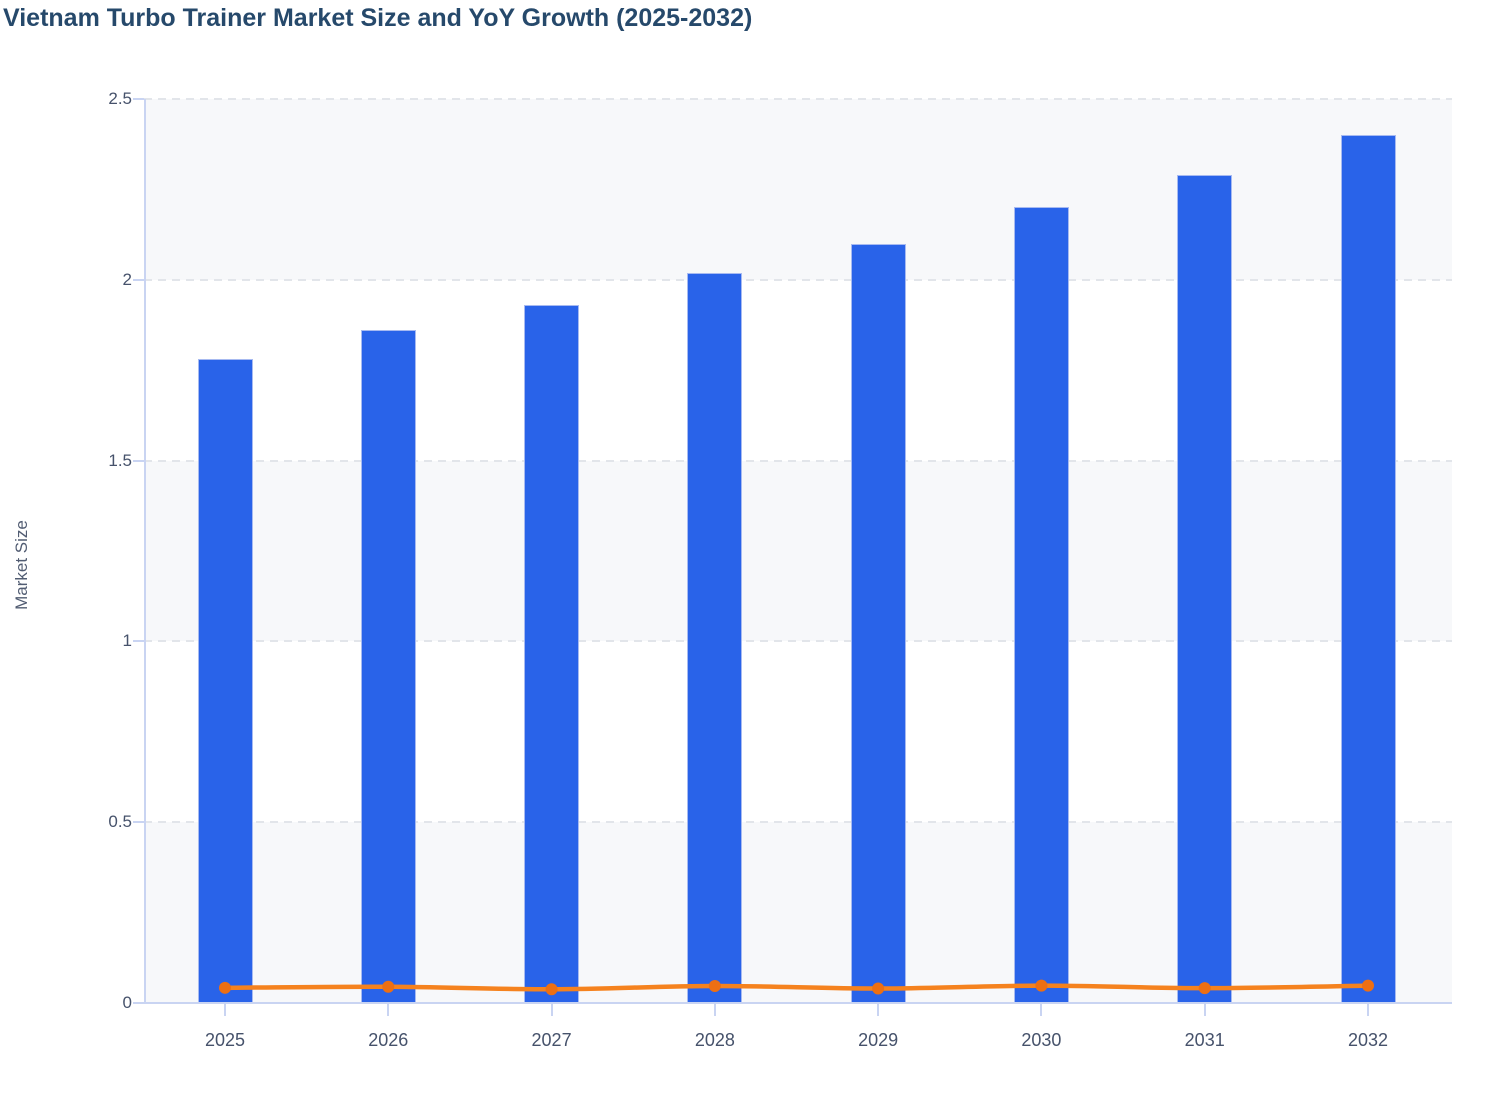 This screenshot has height=1120, width=1508. I want to click on yoy-growth-line, so click(796, 987).